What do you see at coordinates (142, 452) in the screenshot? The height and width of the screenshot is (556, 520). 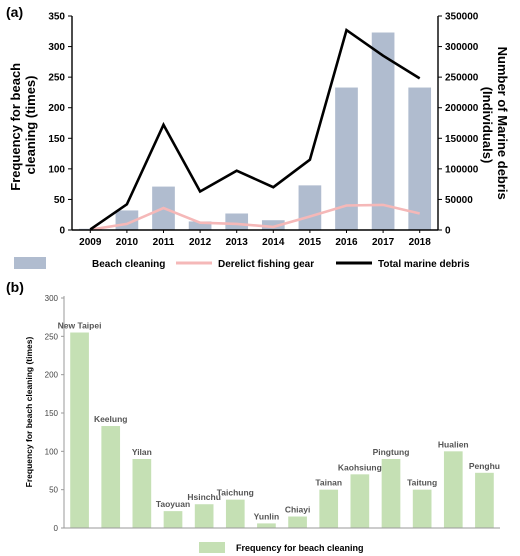 I see `city-label-yilan: Yilan` at bounding box center [142, 452].